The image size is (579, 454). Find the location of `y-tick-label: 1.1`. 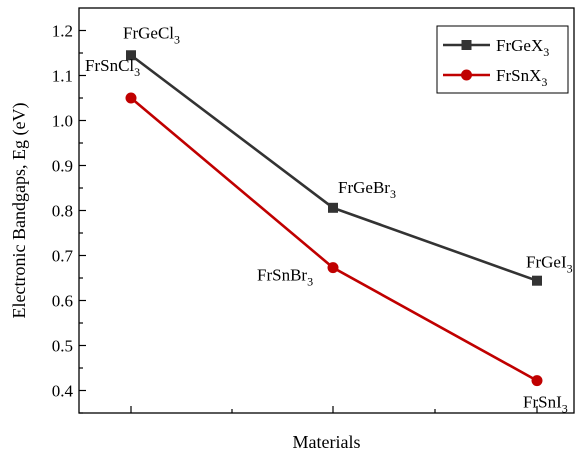

y-tick-label: 1.1 is located at coordinates (62, 76).